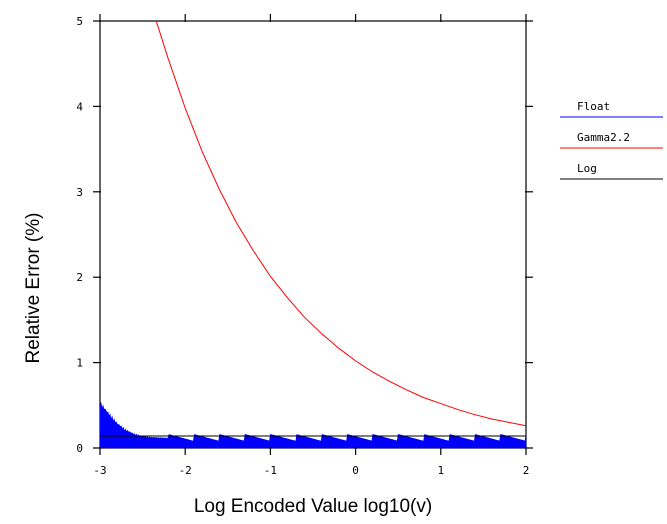  I want to click on float-series, so click(313, 425).